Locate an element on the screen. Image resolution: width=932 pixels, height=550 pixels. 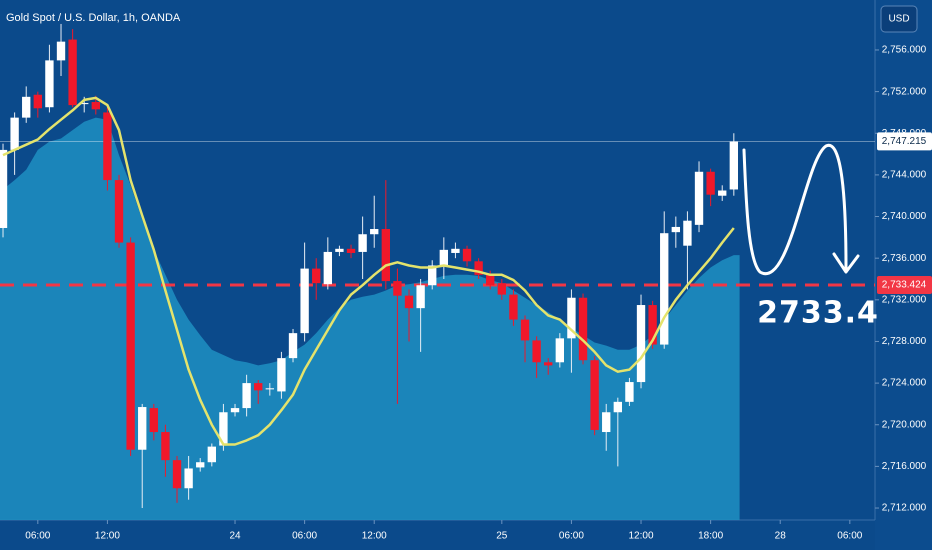
price-label: 2,747.215 is located at coordinates (904, 141).